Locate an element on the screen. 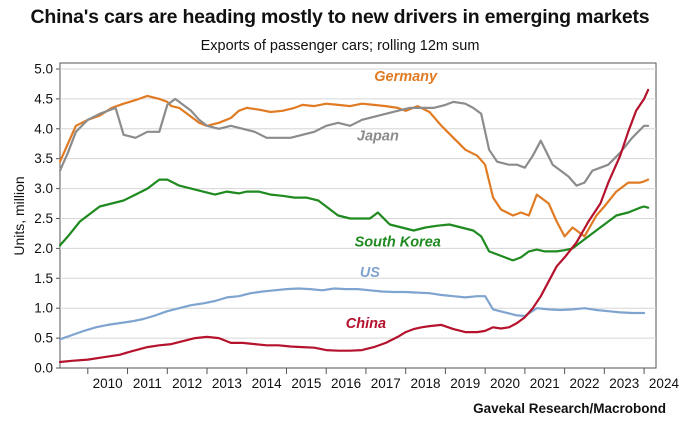 The width and height of the screenshot is (680, 434). x-tick-label: 2020 is located at coordinates (505, 383).